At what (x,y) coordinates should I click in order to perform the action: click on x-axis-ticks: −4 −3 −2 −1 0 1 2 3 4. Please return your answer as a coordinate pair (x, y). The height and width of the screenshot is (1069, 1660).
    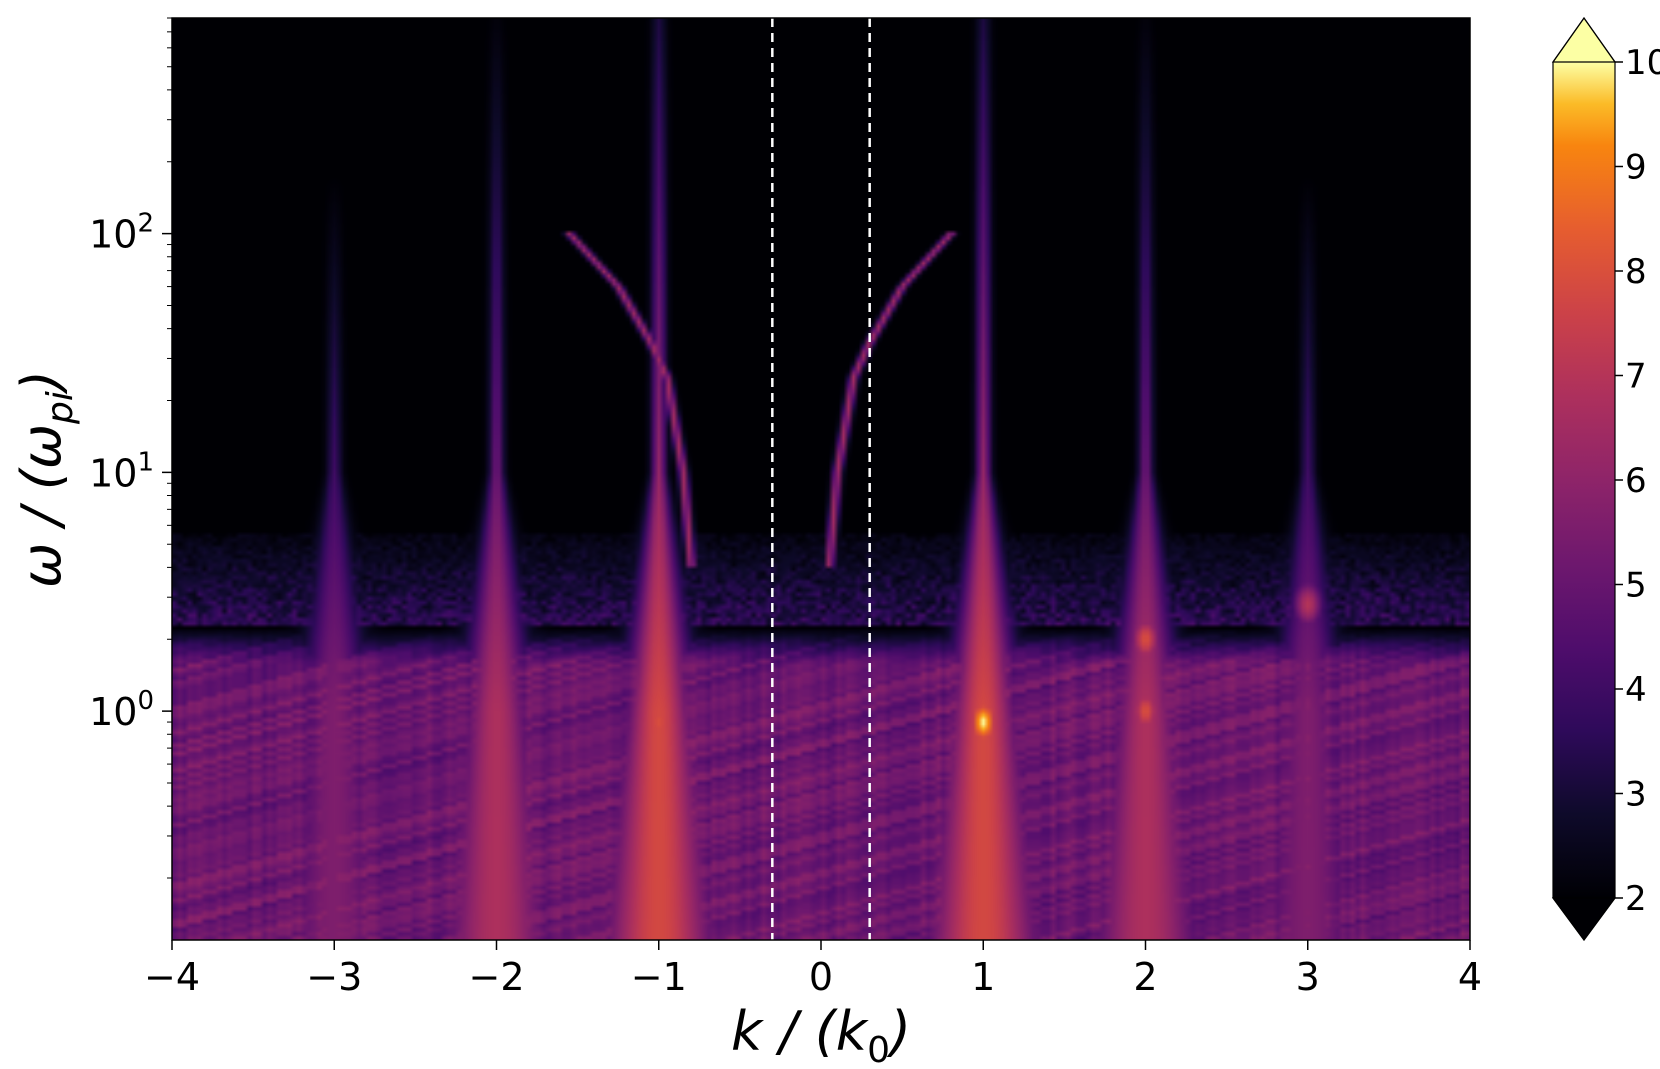
    Looking at the image, I should click on (813, 969).